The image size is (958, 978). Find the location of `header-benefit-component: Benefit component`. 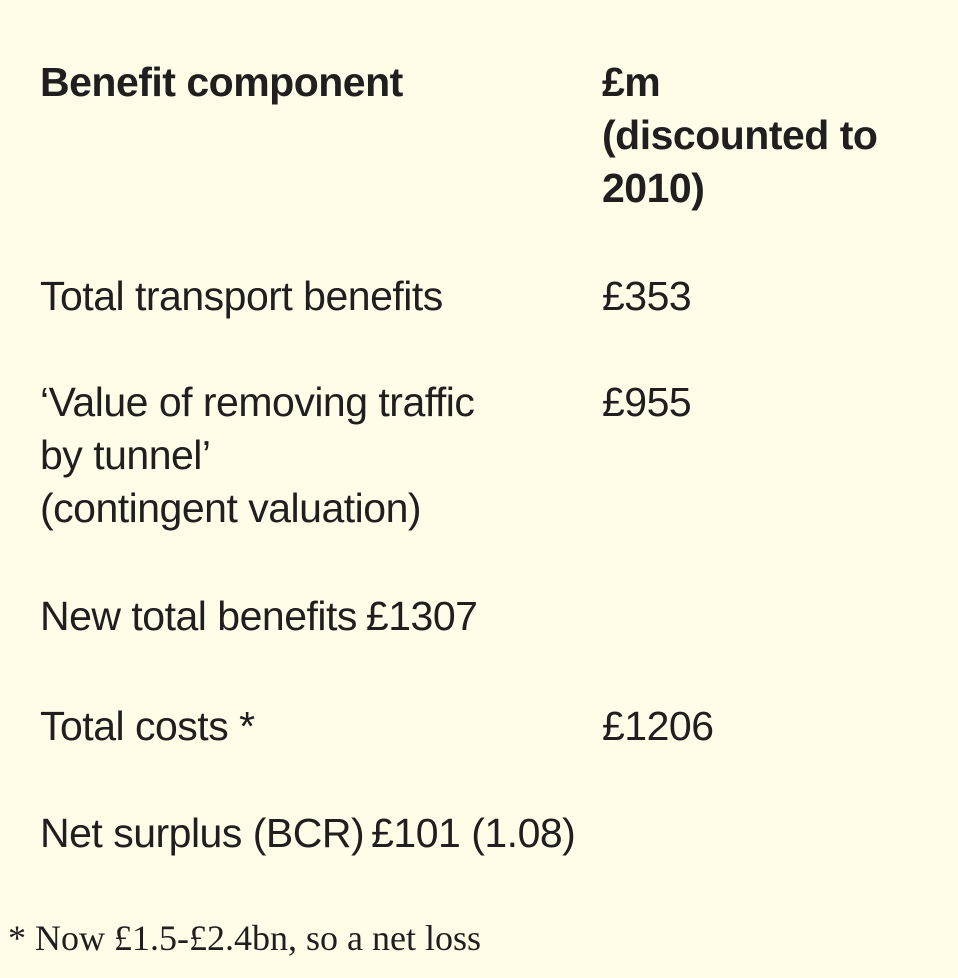

header-benefit-component: Benefit component is located at coordinates (221, 82).